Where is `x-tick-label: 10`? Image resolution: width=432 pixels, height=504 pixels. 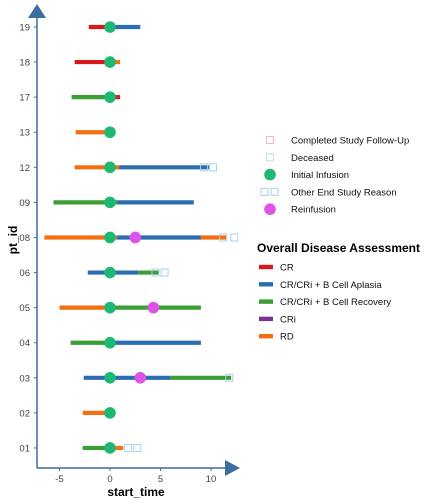
x-tick-label: 10 is located at coordinates (211, 479).